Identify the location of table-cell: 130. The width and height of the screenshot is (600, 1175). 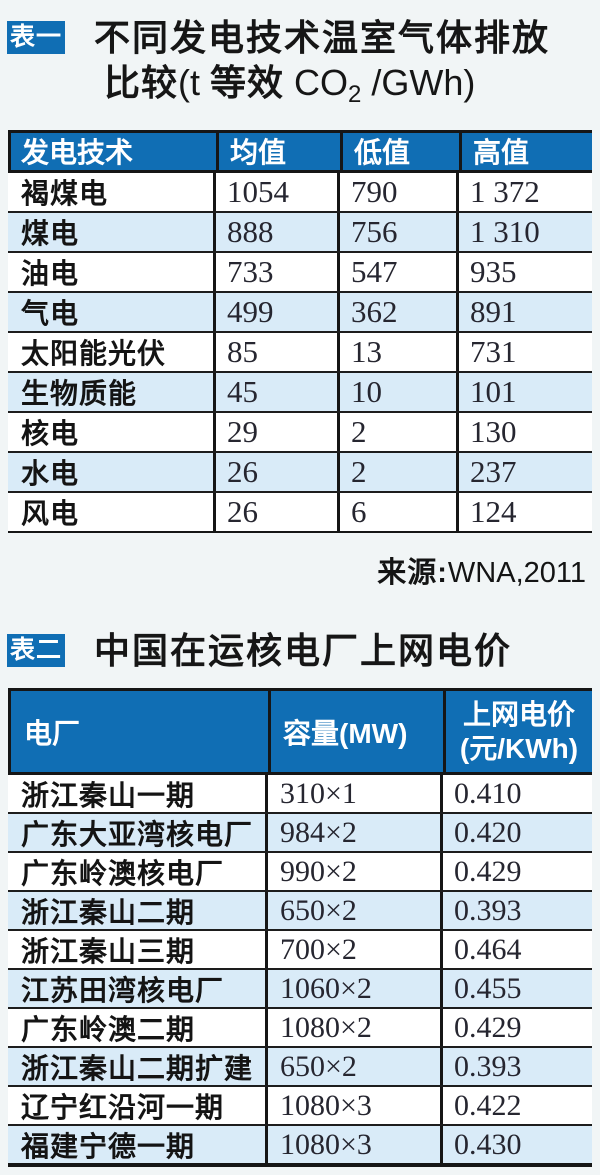
(524, 431).